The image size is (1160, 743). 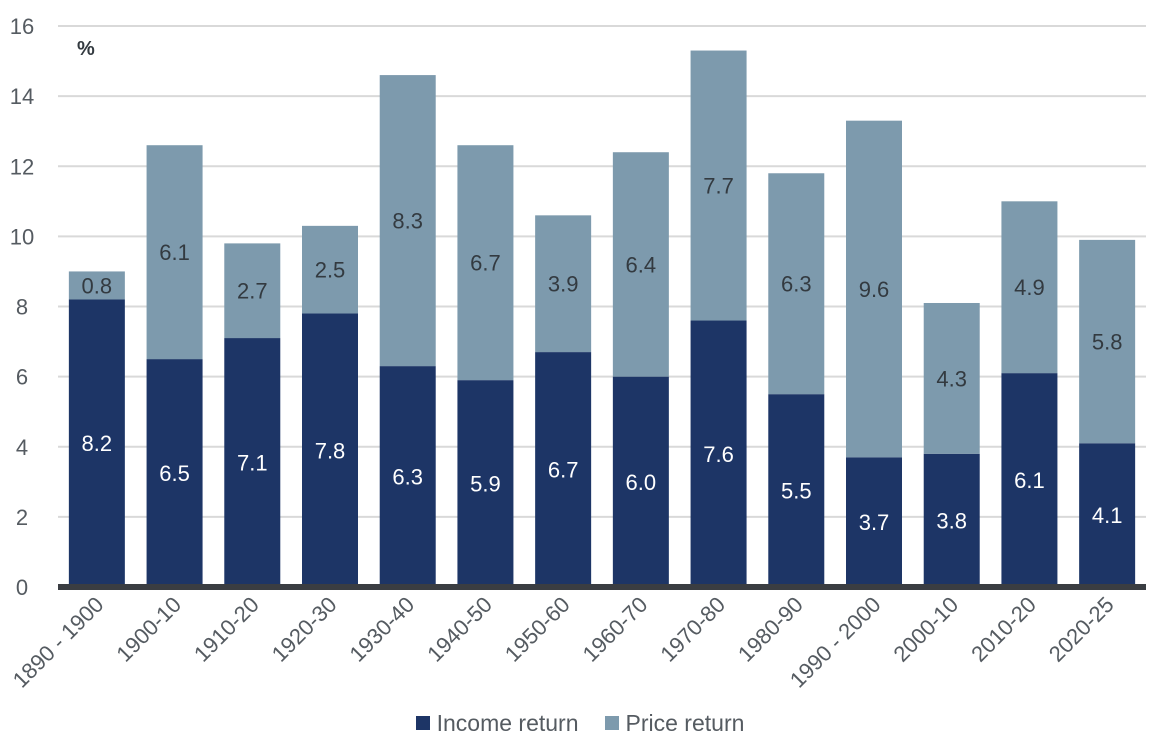 What do you see at coordinates (58, 642) in the screenshot?
I see `x-tick-label: 1890 - 1900` at bounding box center [58, 642].